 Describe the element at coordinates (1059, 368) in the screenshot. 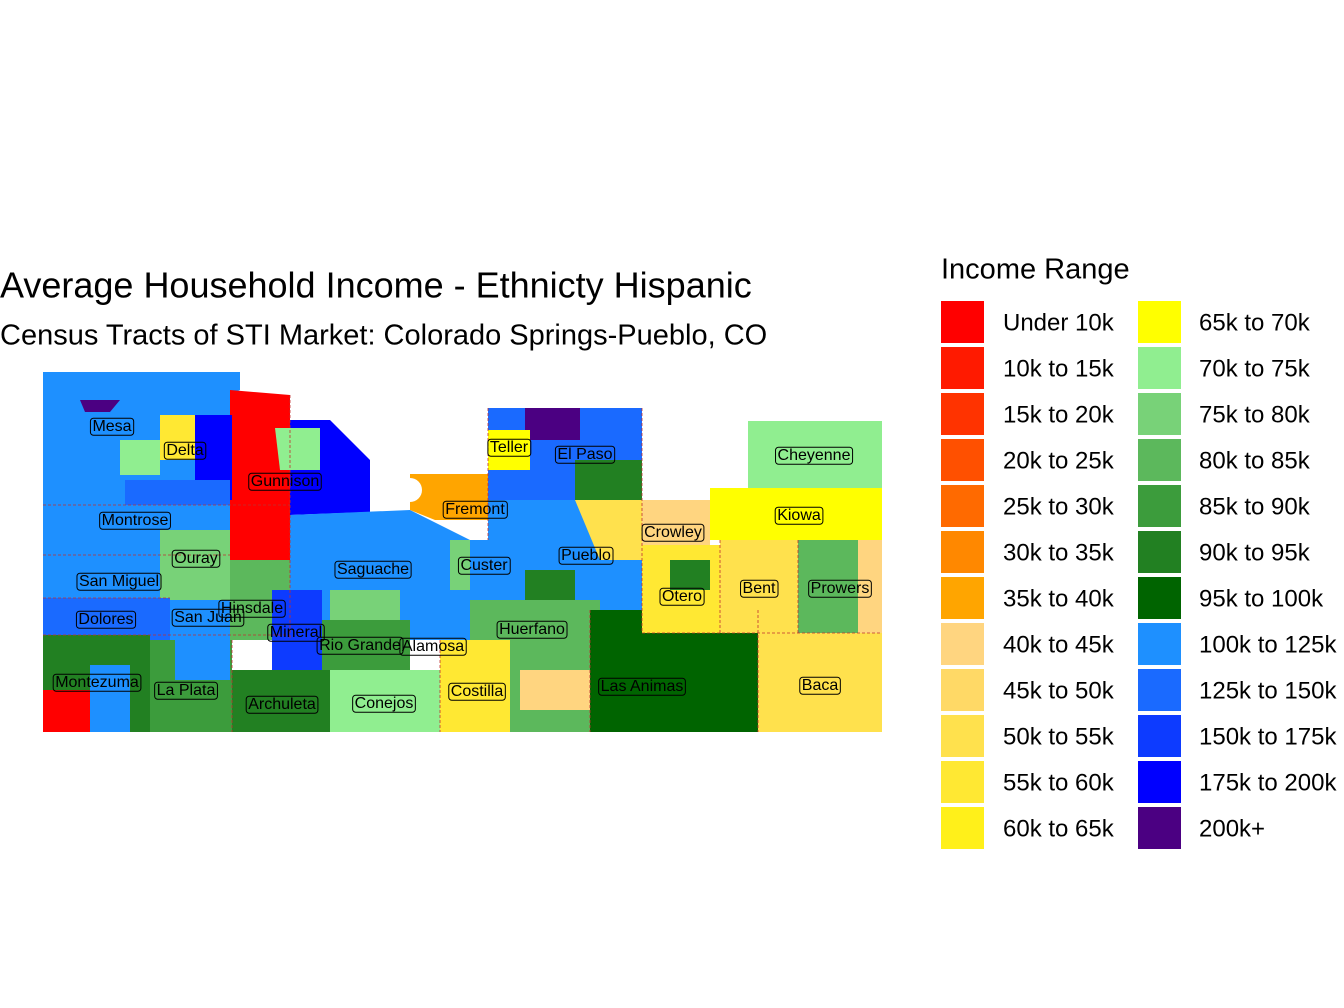

I see `legend-label: 10k to 15k` at that location.